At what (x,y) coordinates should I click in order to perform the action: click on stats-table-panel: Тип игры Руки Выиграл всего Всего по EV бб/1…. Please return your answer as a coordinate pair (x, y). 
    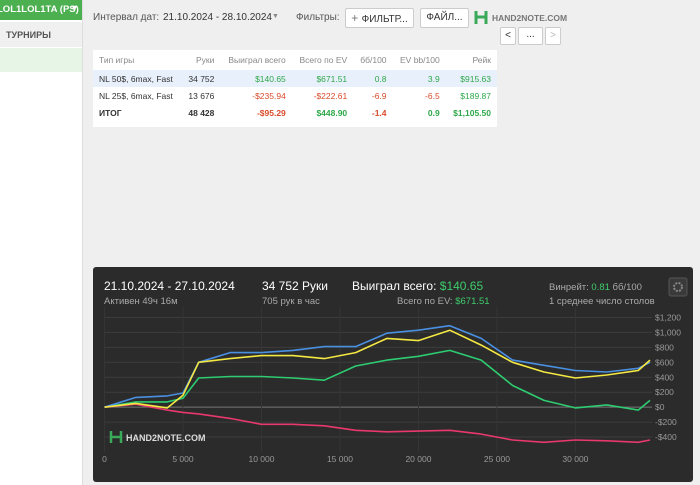
    Looking at the image, I should click on (295, 88).